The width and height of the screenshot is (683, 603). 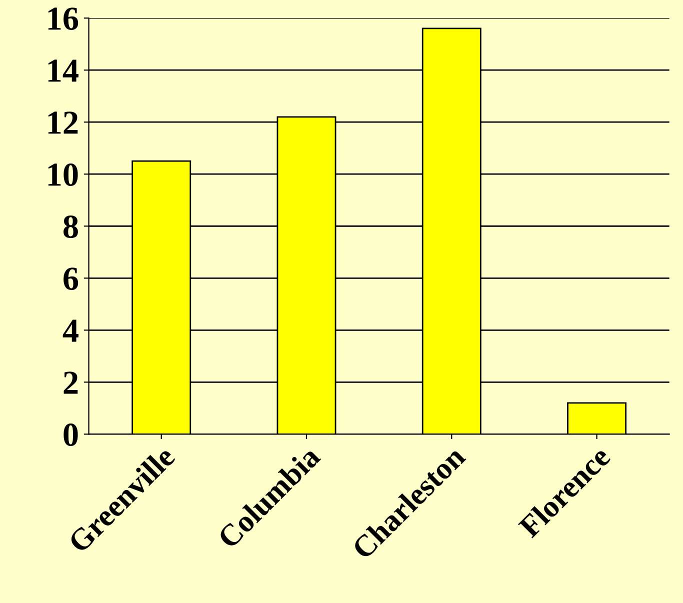 What do you see at coordinates (63, 19) in the screenshot?
I see `y-tick-label: 16` at bounding box center [63, 19].